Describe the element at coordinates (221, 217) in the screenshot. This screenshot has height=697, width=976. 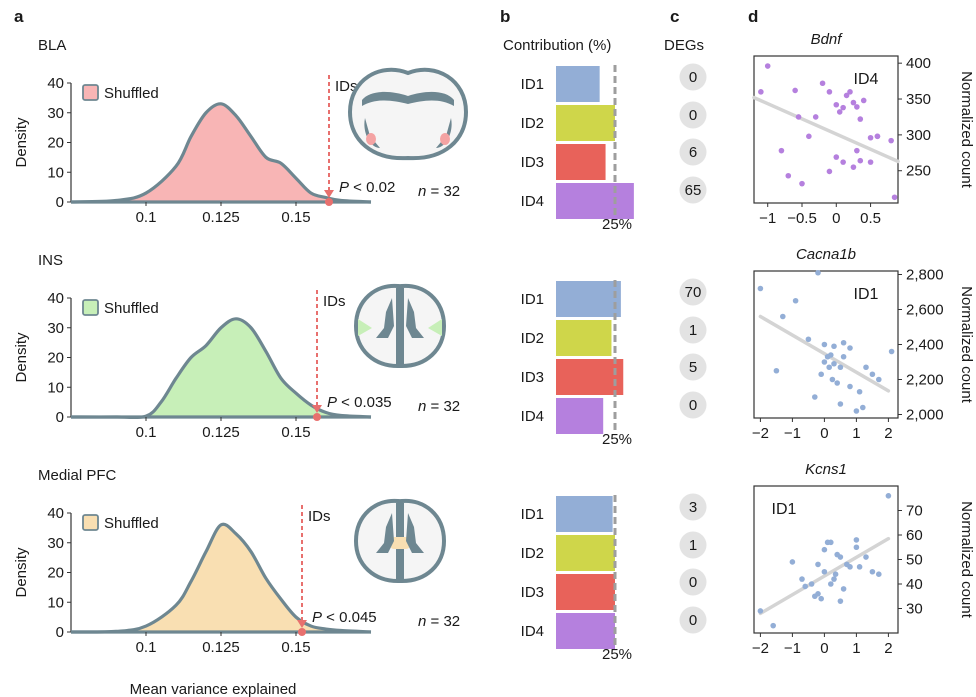
I see `x-tick-label: 0.125` at that location.